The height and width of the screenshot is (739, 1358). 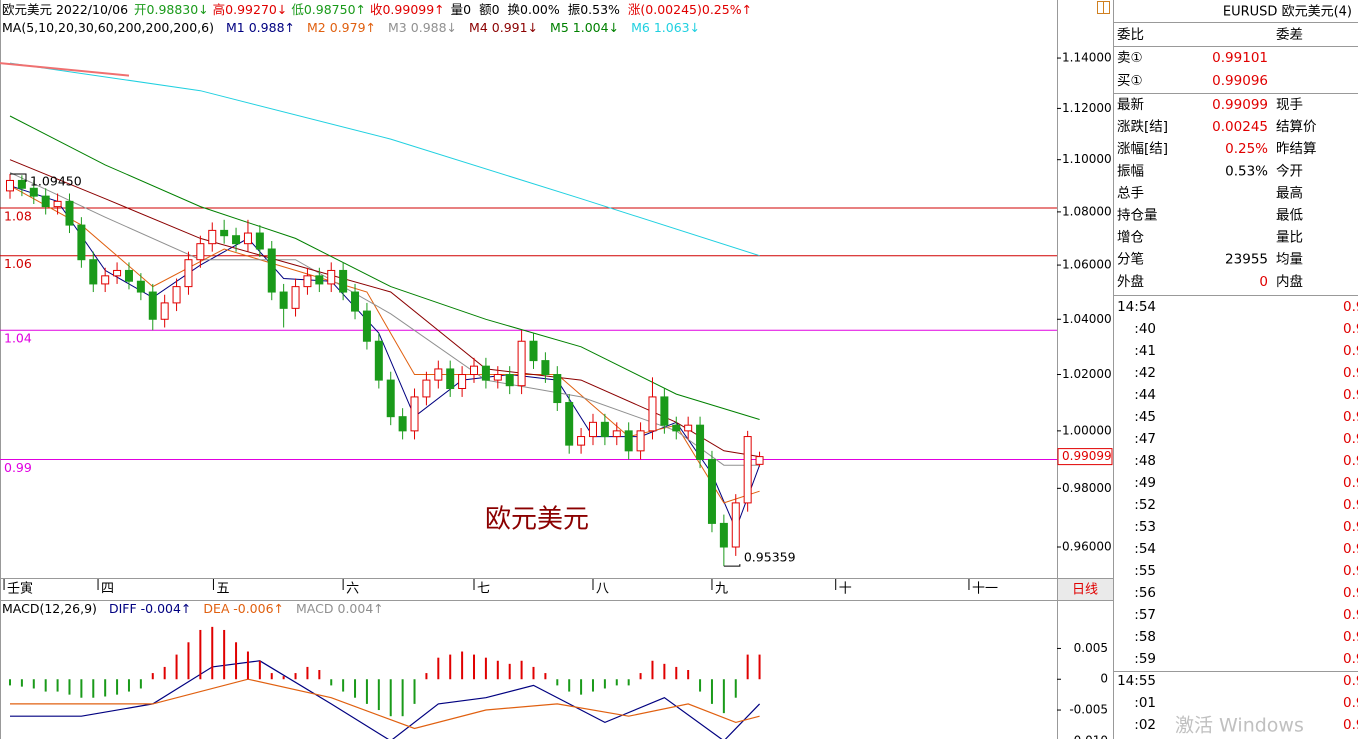 What do you see at coordinates (1289, 238) in the screenshot?
I see `quote-label: 量比` at bounding box center [1289, 238].